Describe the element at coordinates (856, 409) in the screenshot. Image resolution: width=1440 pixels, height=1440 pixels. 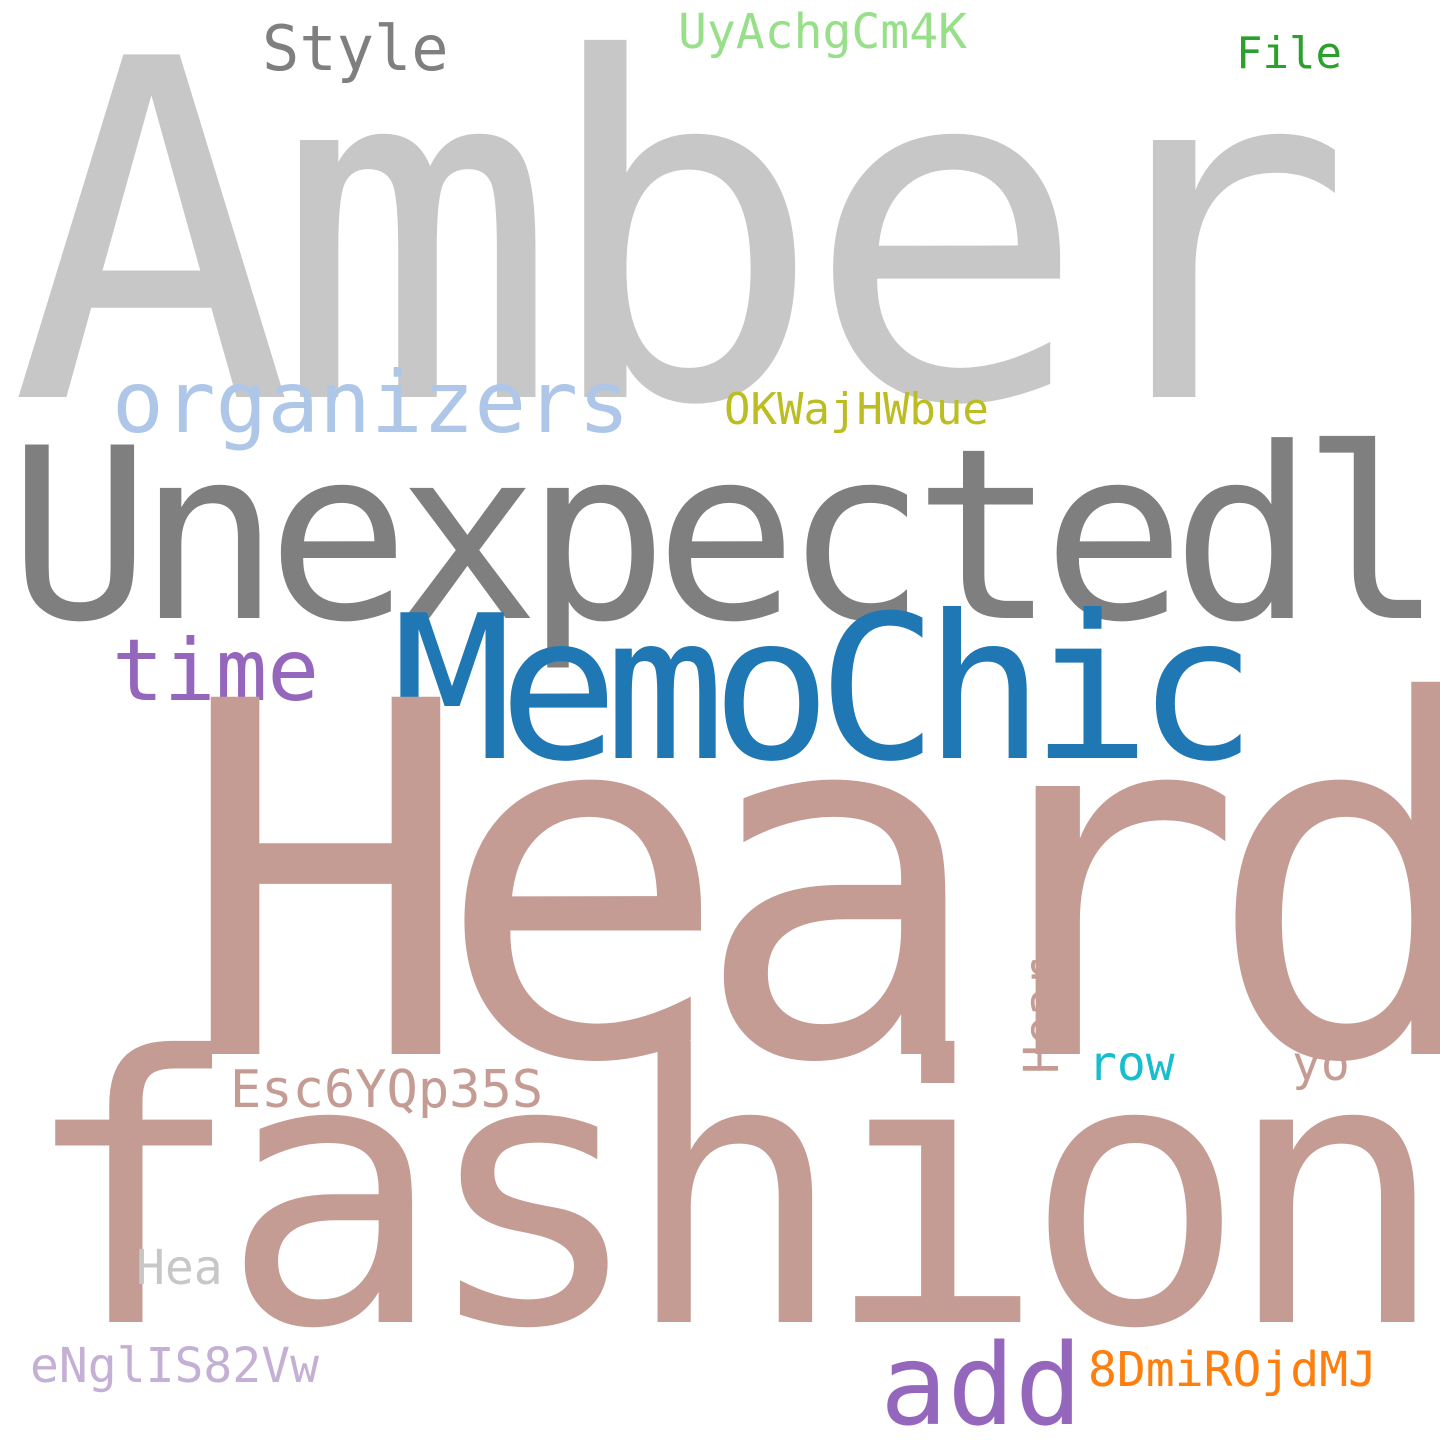
I see `word-okwajhwbue: OKWajHWbue` at that location.